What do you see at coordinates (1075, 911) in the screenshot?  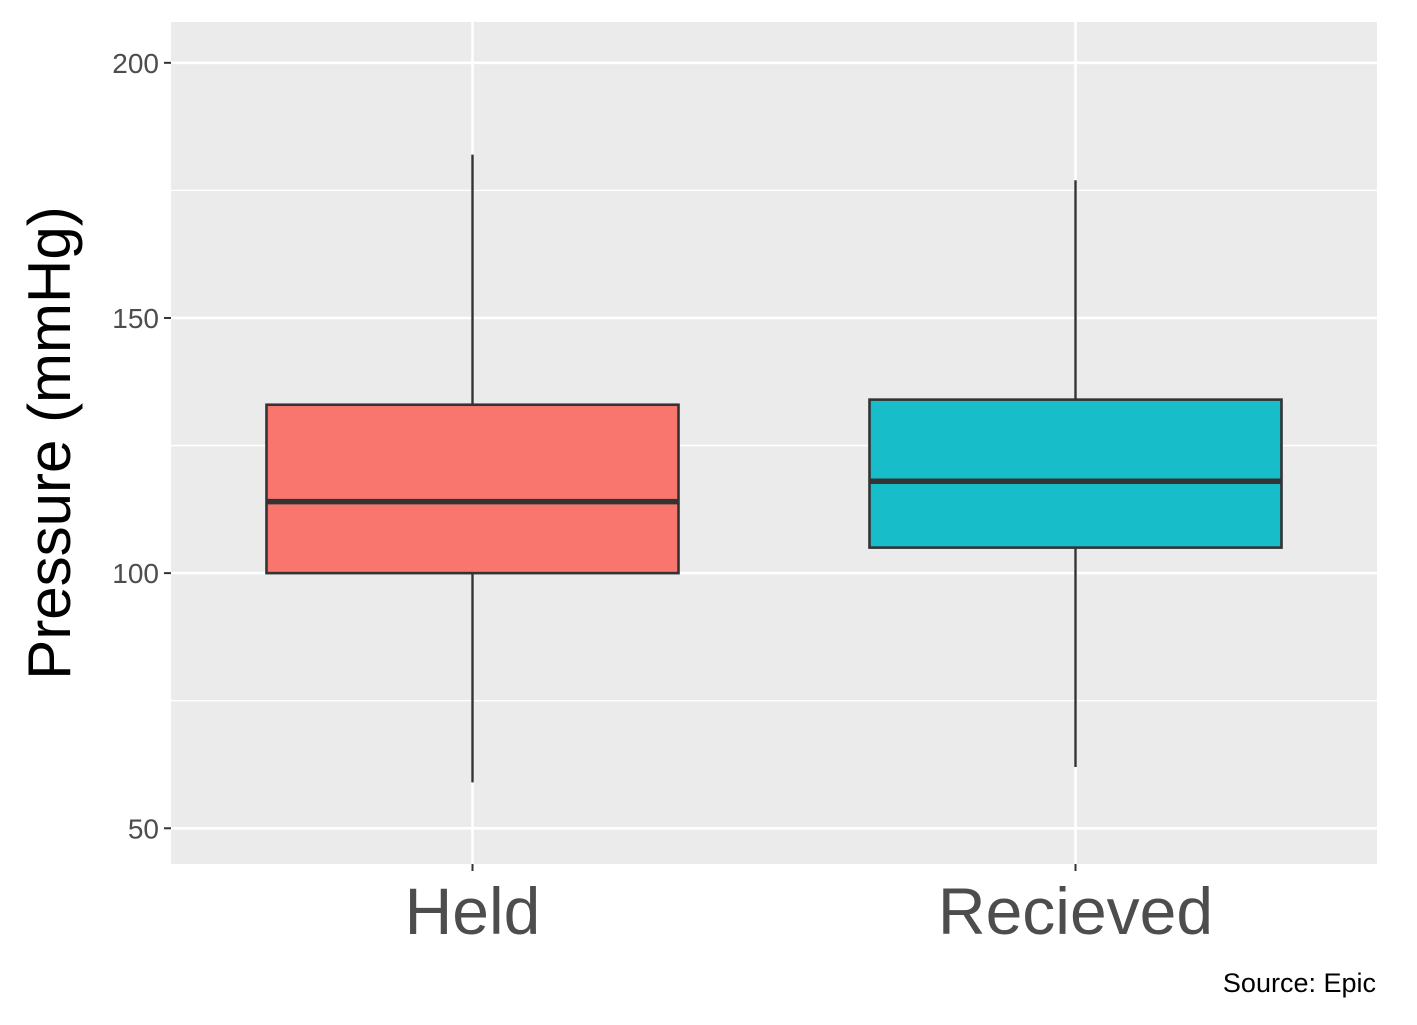 I see `x-tick-label-recieved: Recieved` at bounding box center [1075, 911].